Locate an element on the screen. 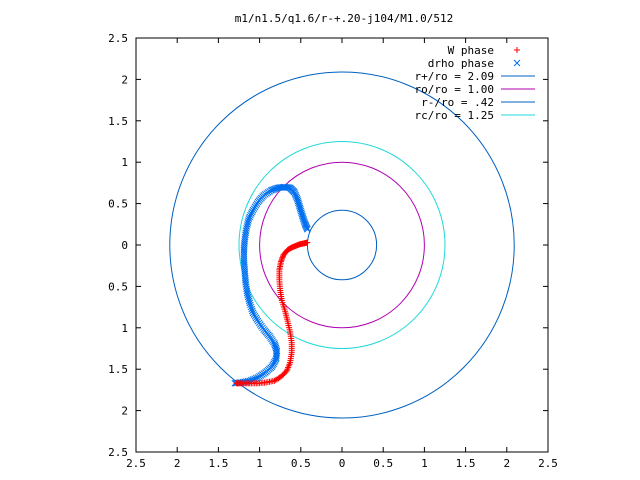  legend-label: r+/ro = 2.09 is located at coordinates (454, 76).